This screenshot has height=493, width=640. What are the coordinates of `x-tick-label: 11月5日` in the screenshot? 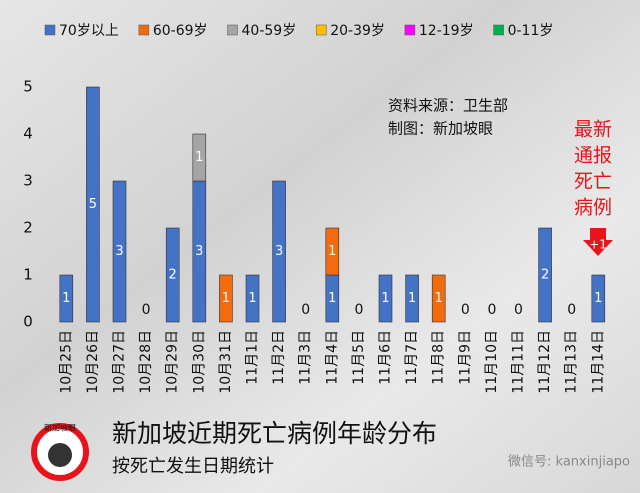 It's located at (359, 357).